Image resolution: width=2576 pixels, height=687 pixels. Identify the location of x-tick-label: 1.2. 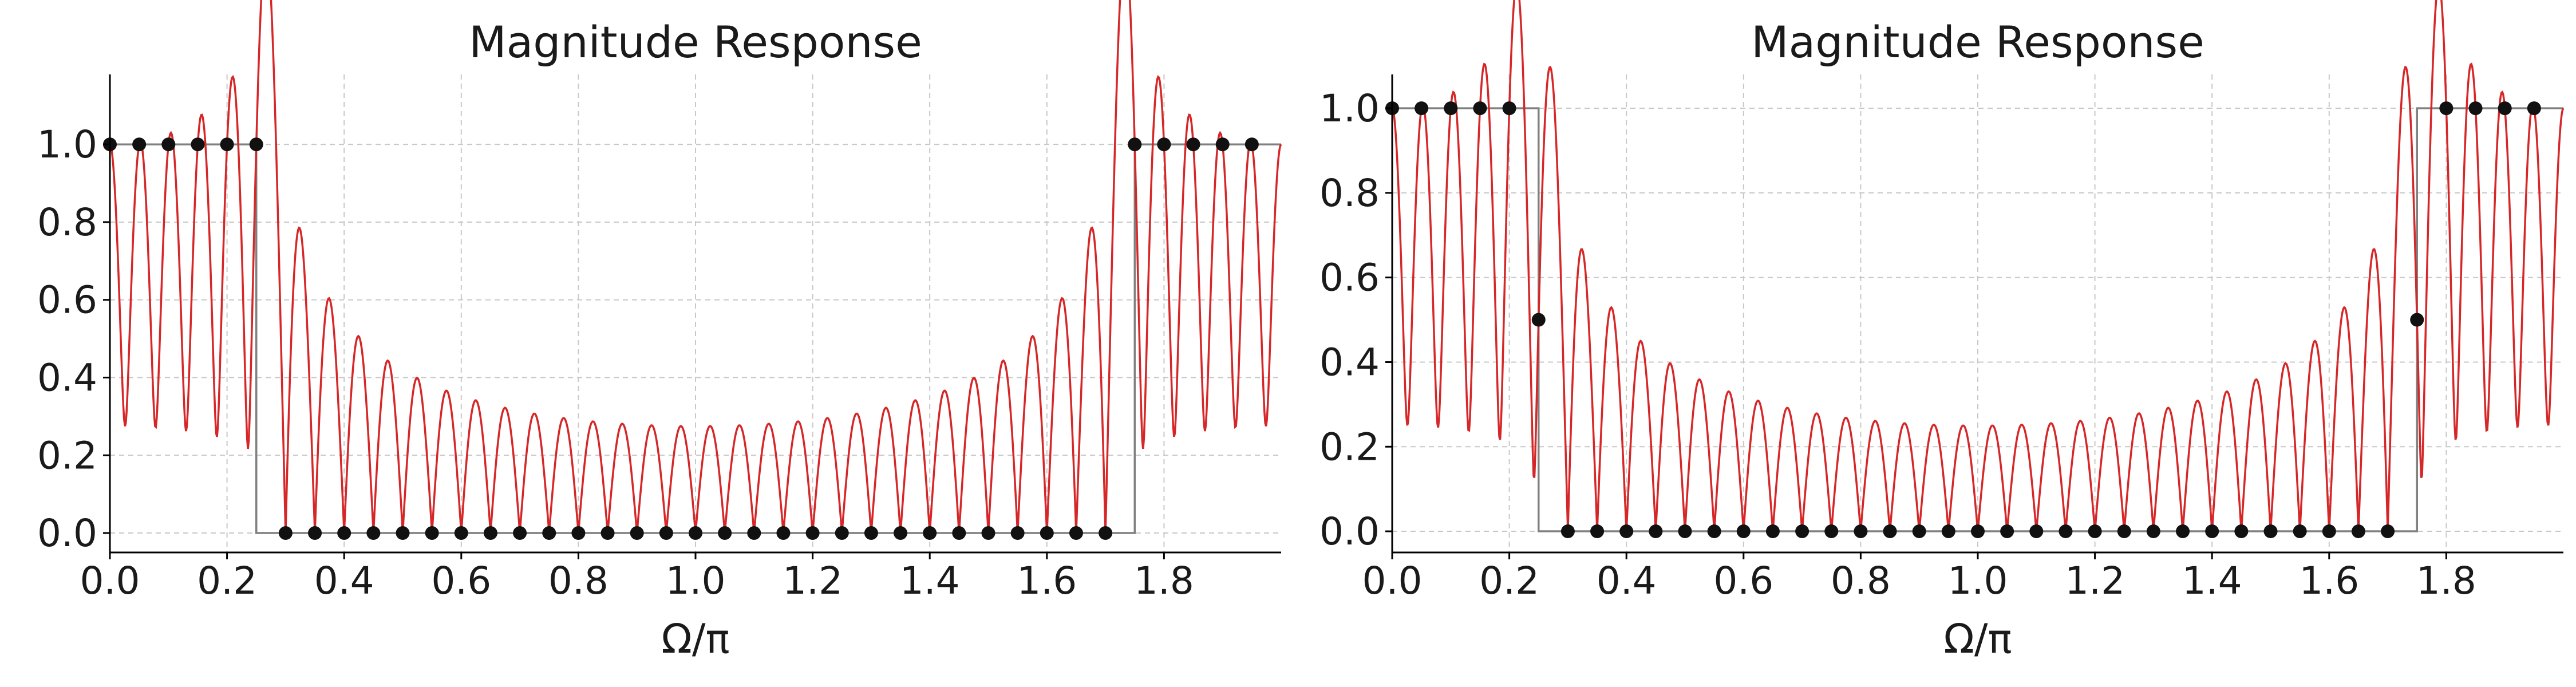
(2095, 581).